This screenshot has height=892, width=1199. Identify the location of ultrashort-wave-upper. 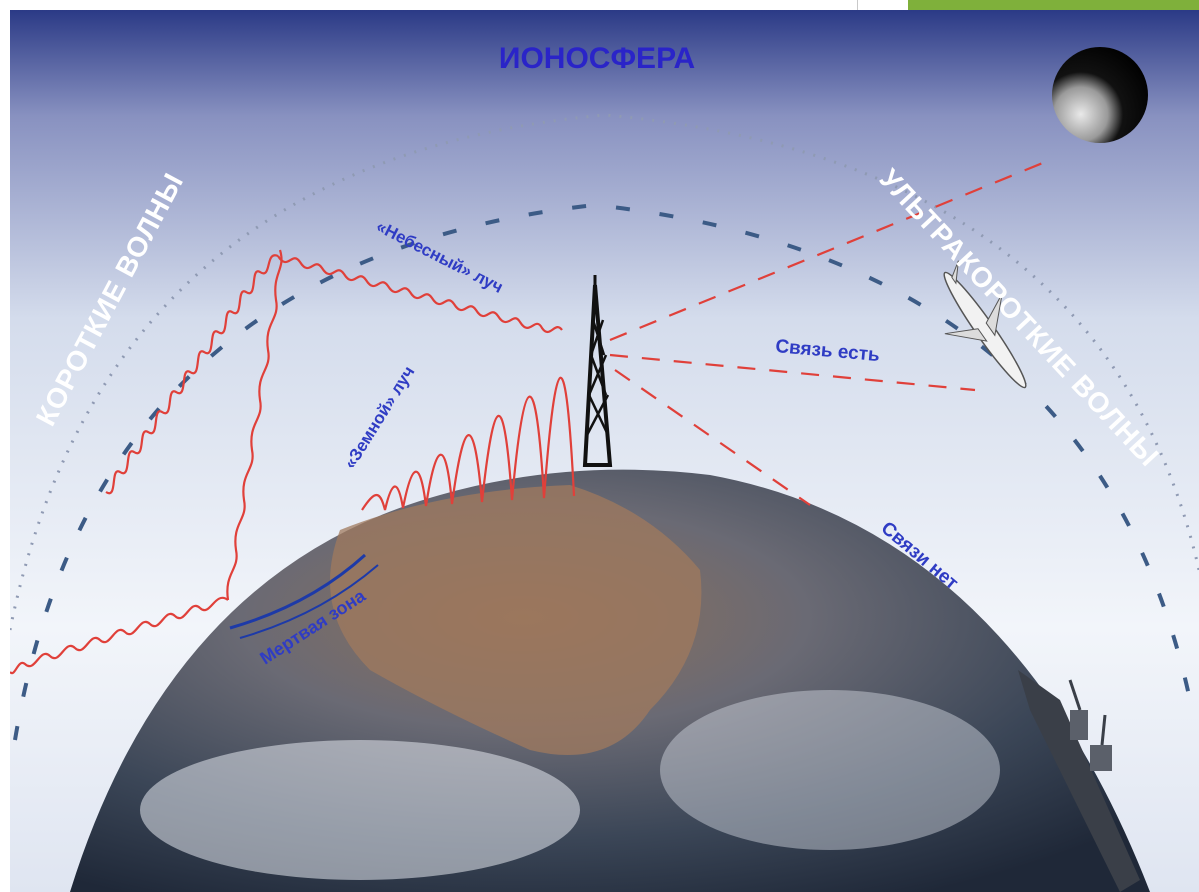
(830, 250).